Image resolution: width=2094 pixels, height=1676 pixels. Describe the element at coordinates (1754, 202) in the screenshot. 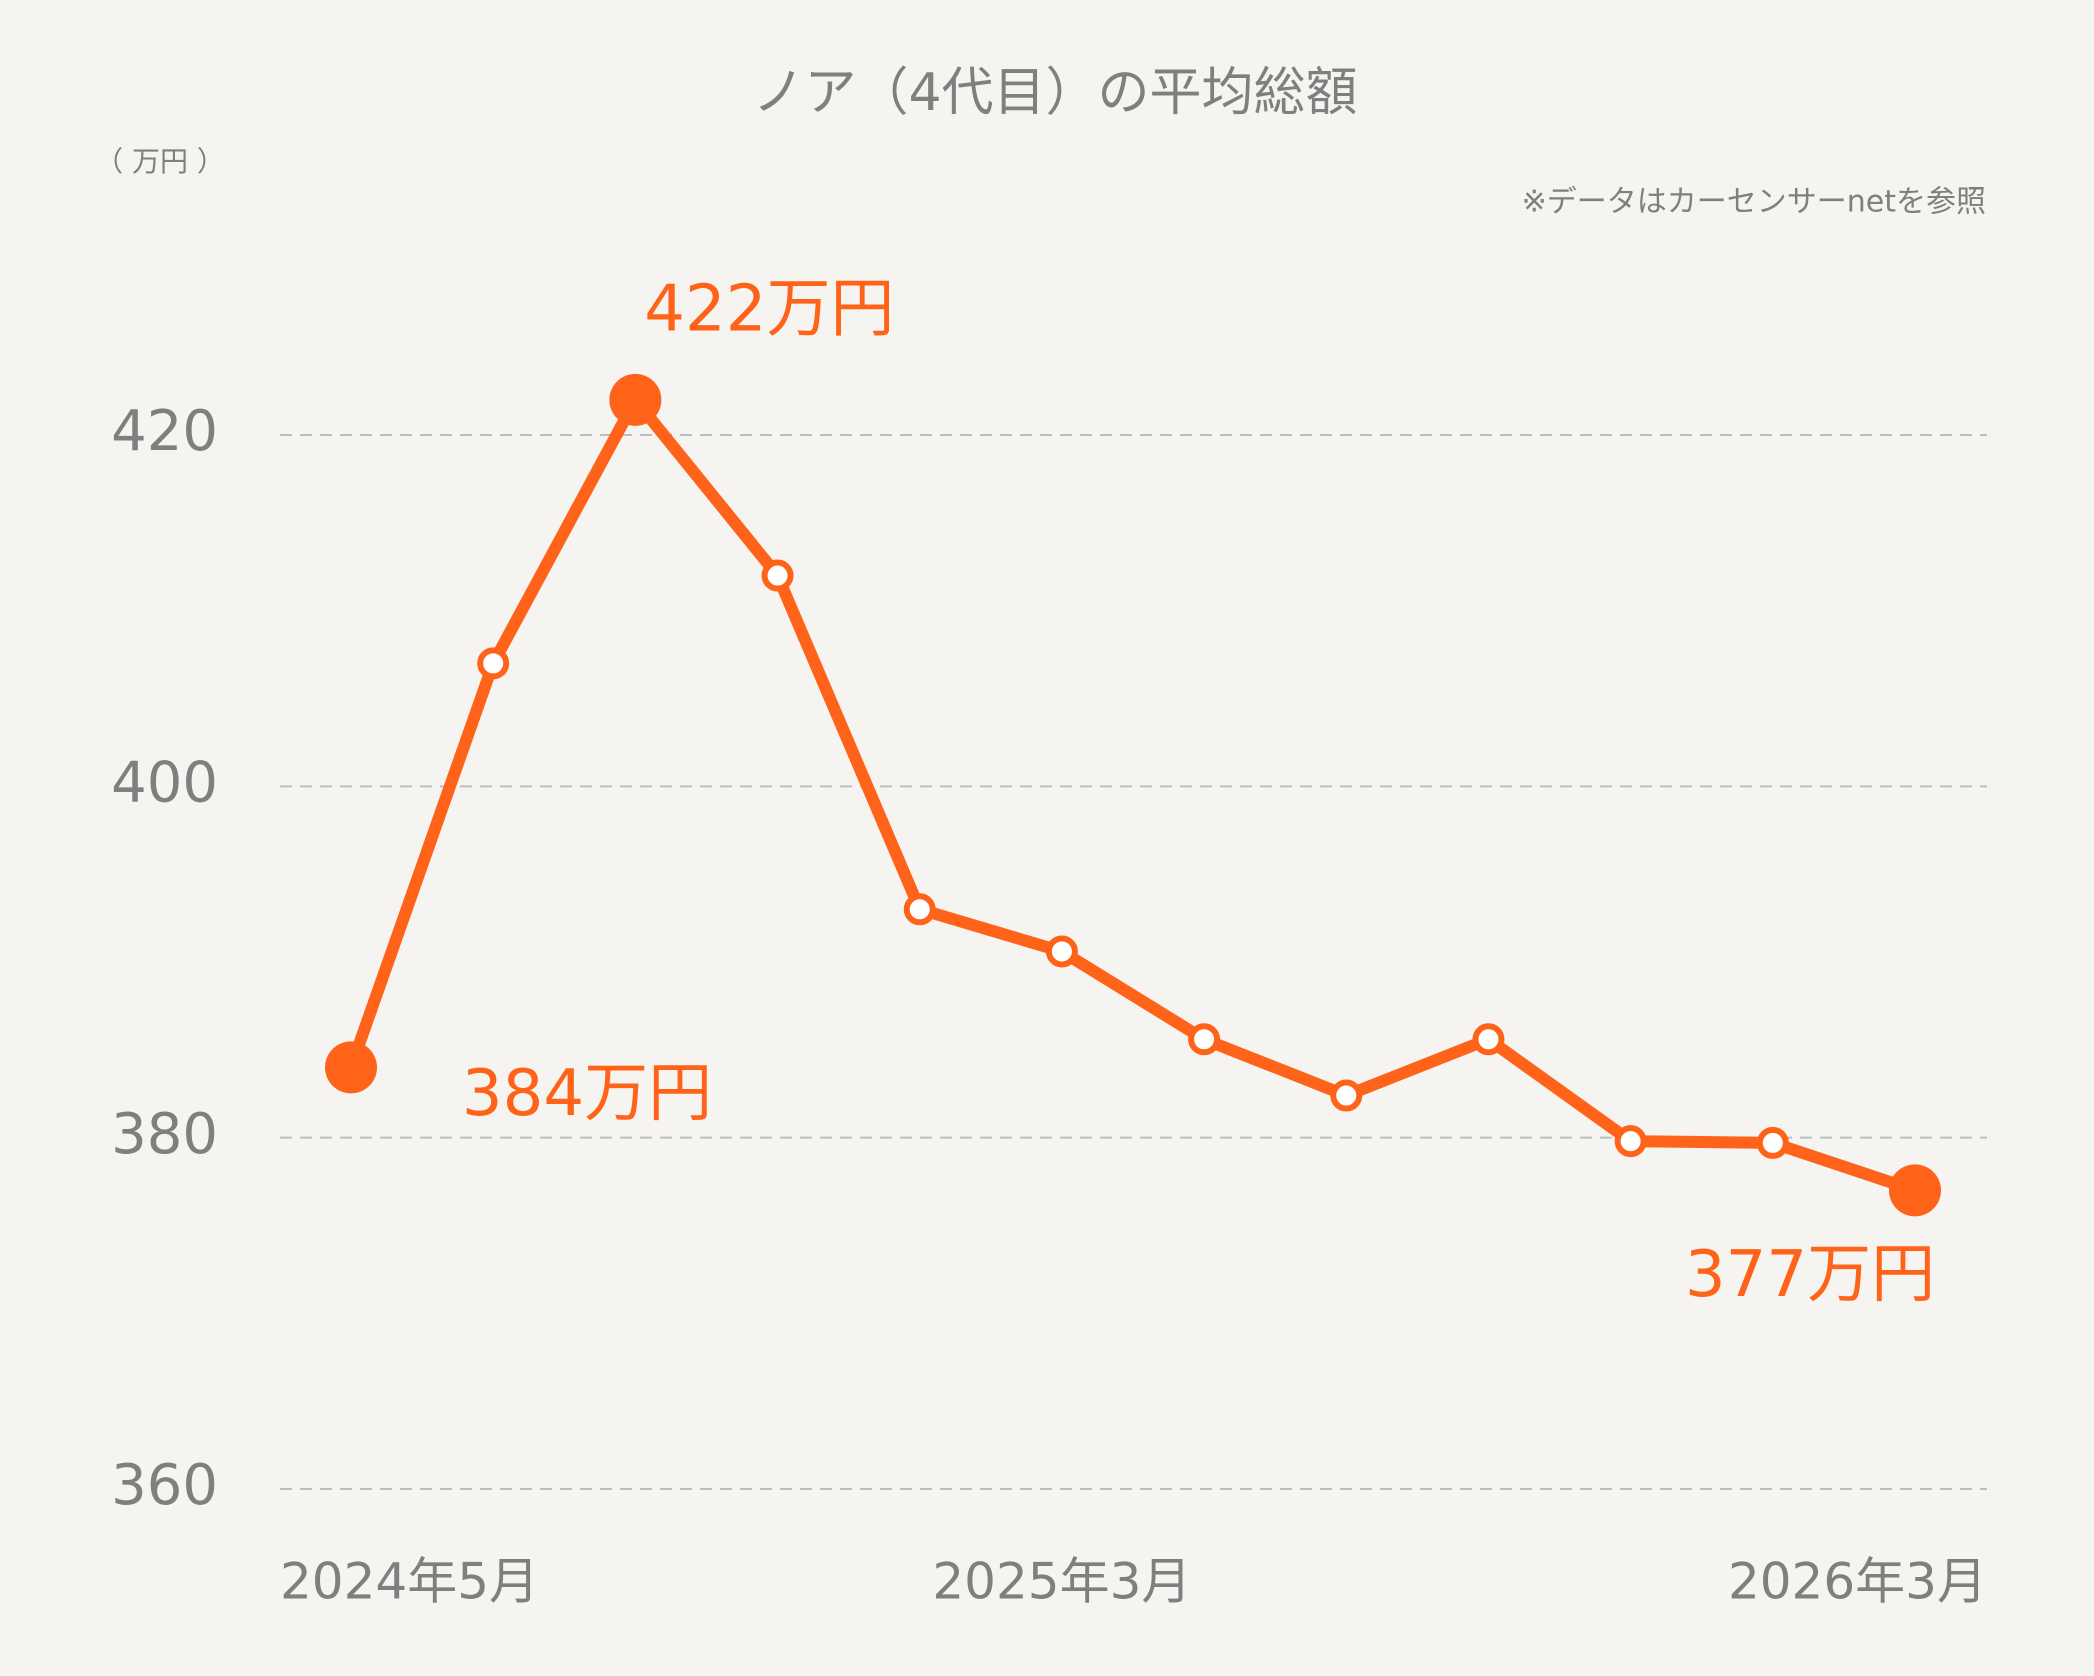

I see `source-note: ※データはカーセンサーnetを参照` at that location.